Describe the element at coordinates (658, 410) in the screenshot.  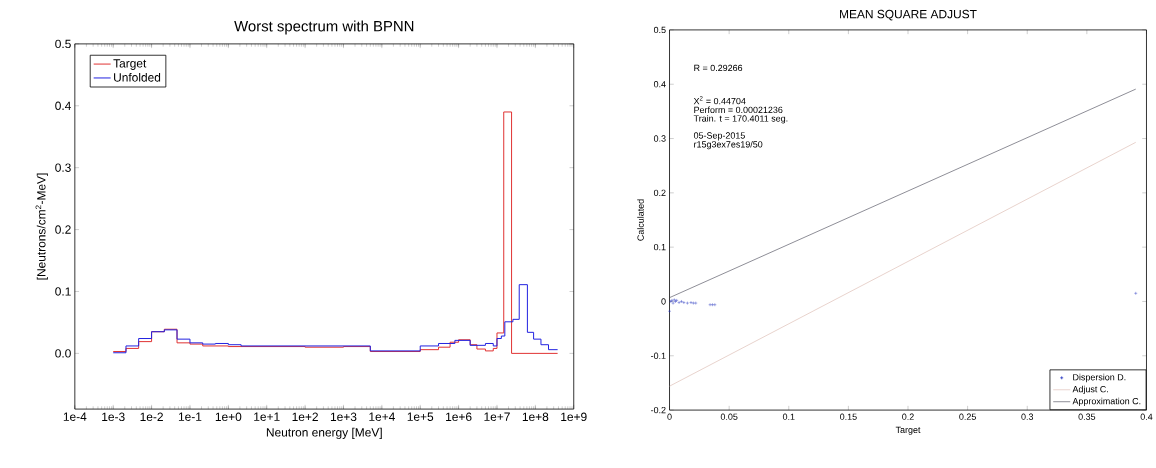
I see `y-tick-label: -0.2` at that location.